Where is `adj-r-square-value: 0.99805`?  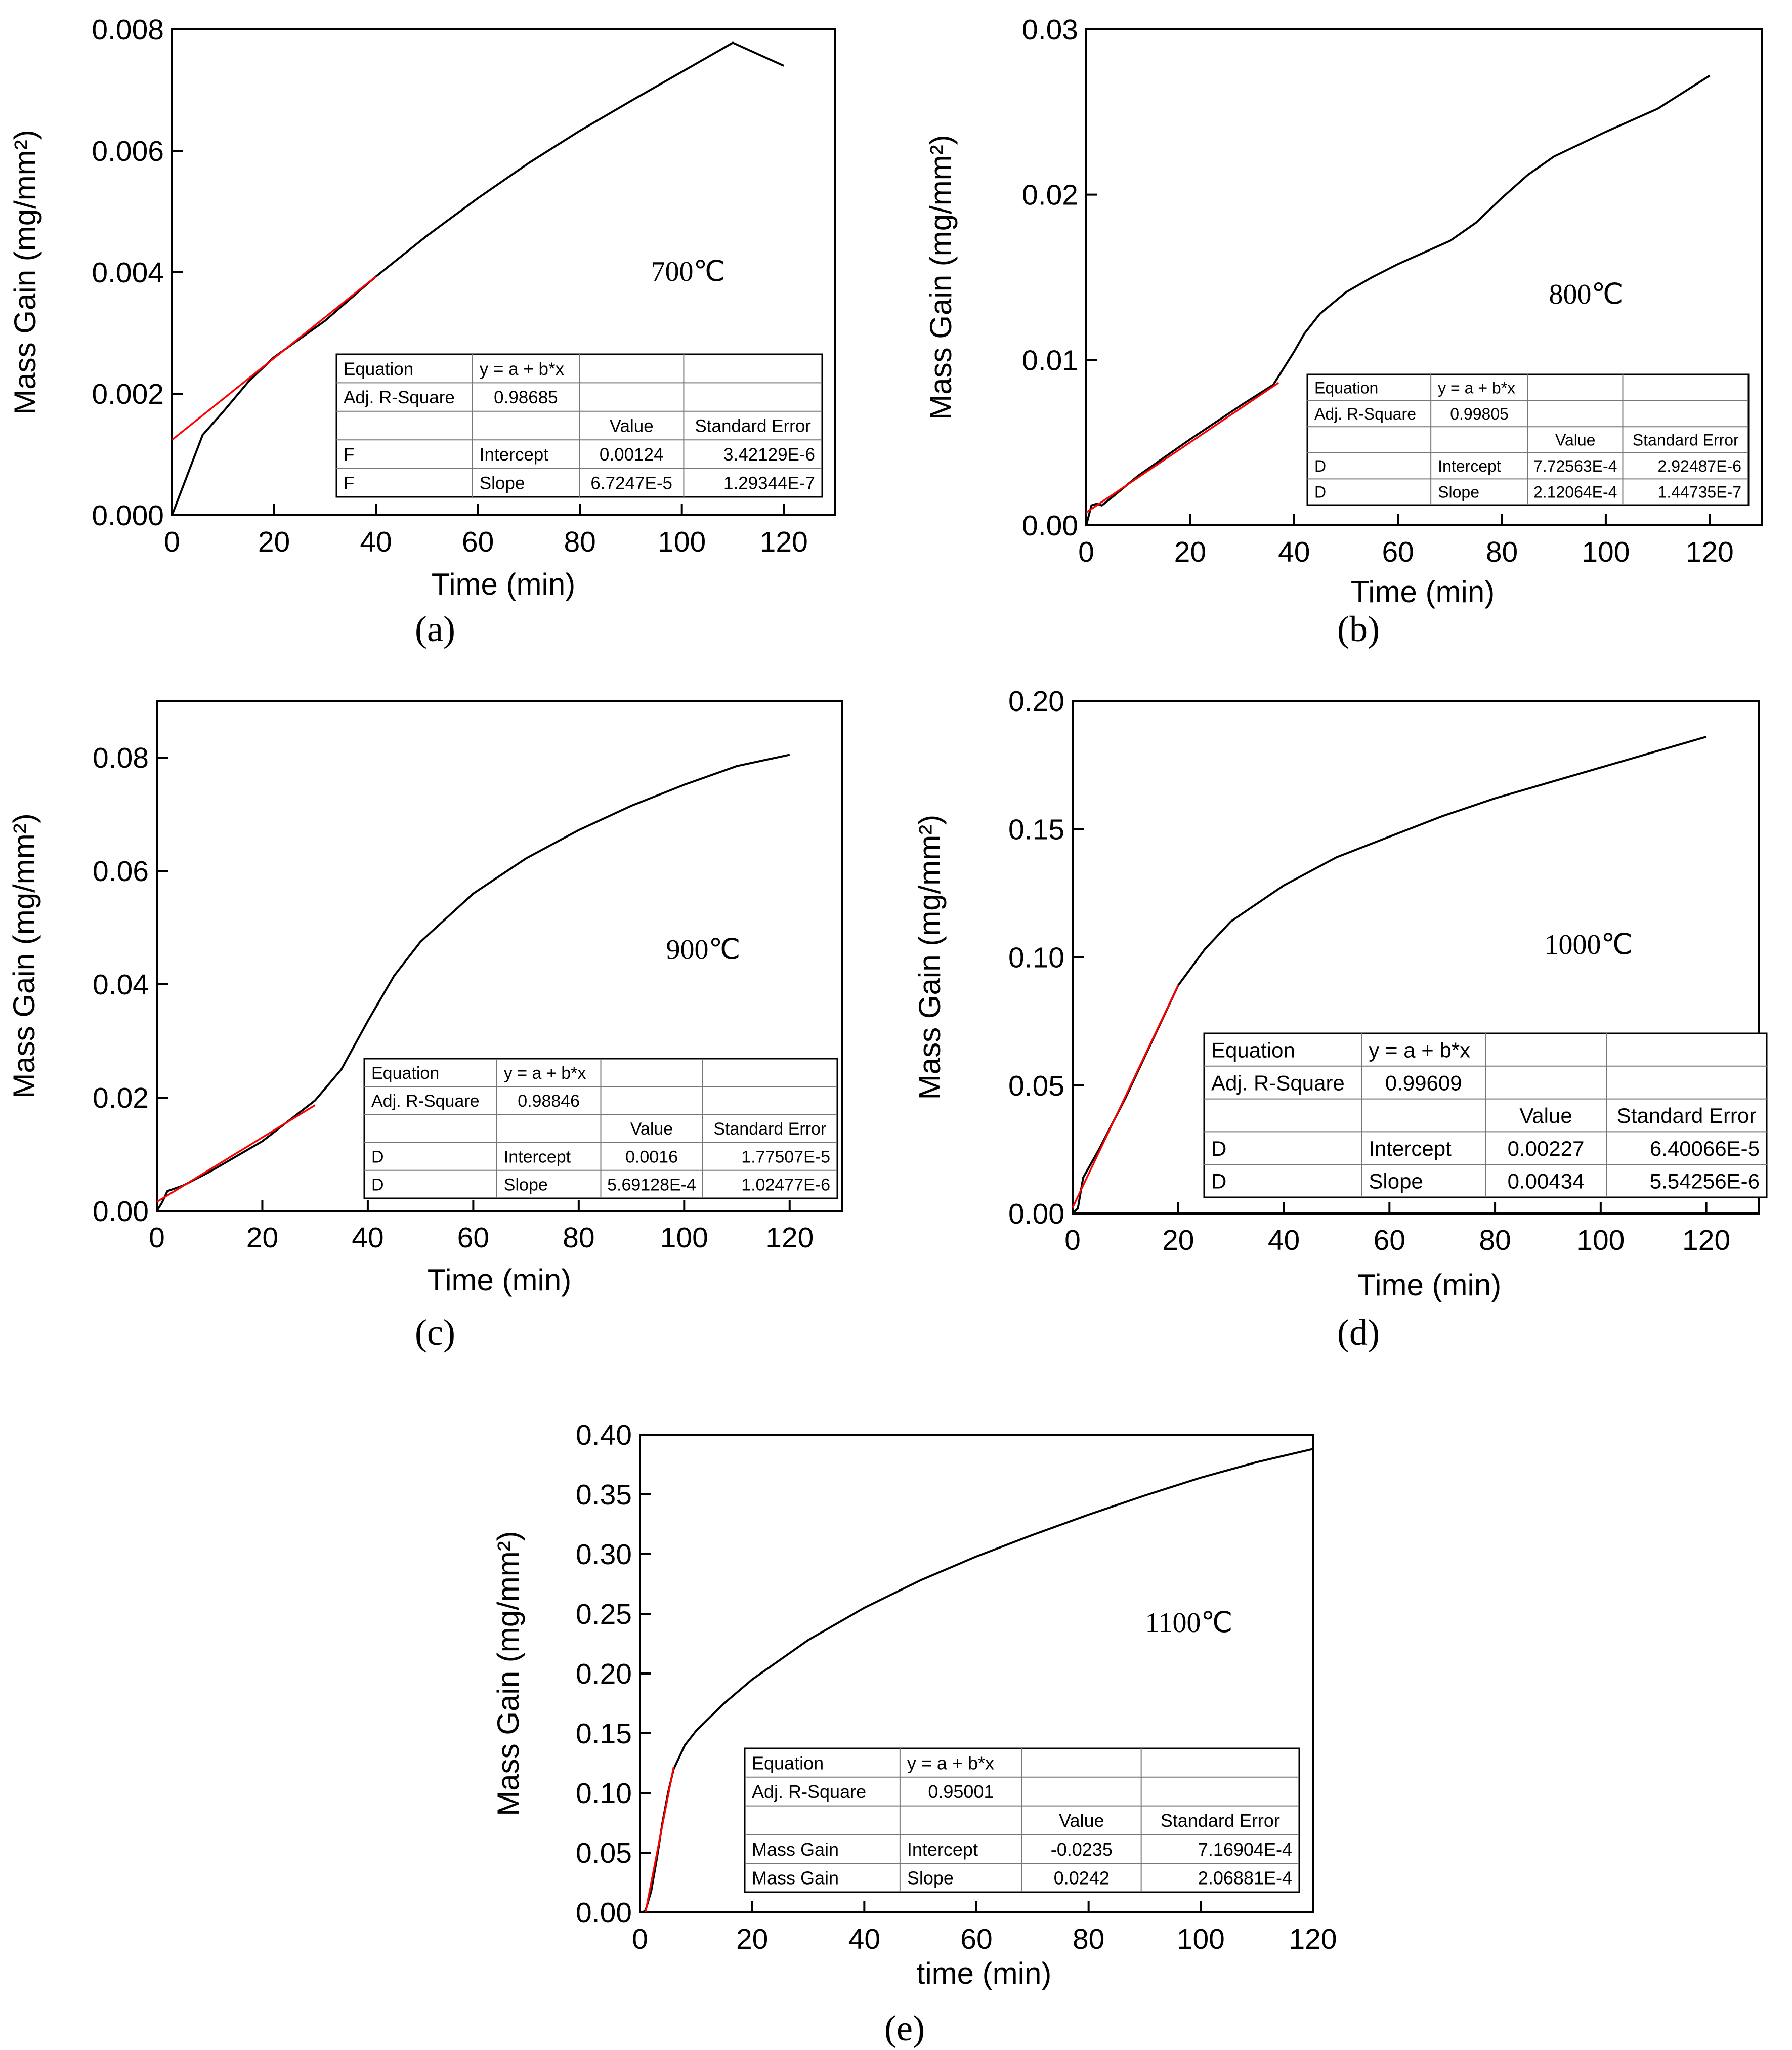
adj-r-square-value: 0.99805 is located at coordinates (1479, 414).